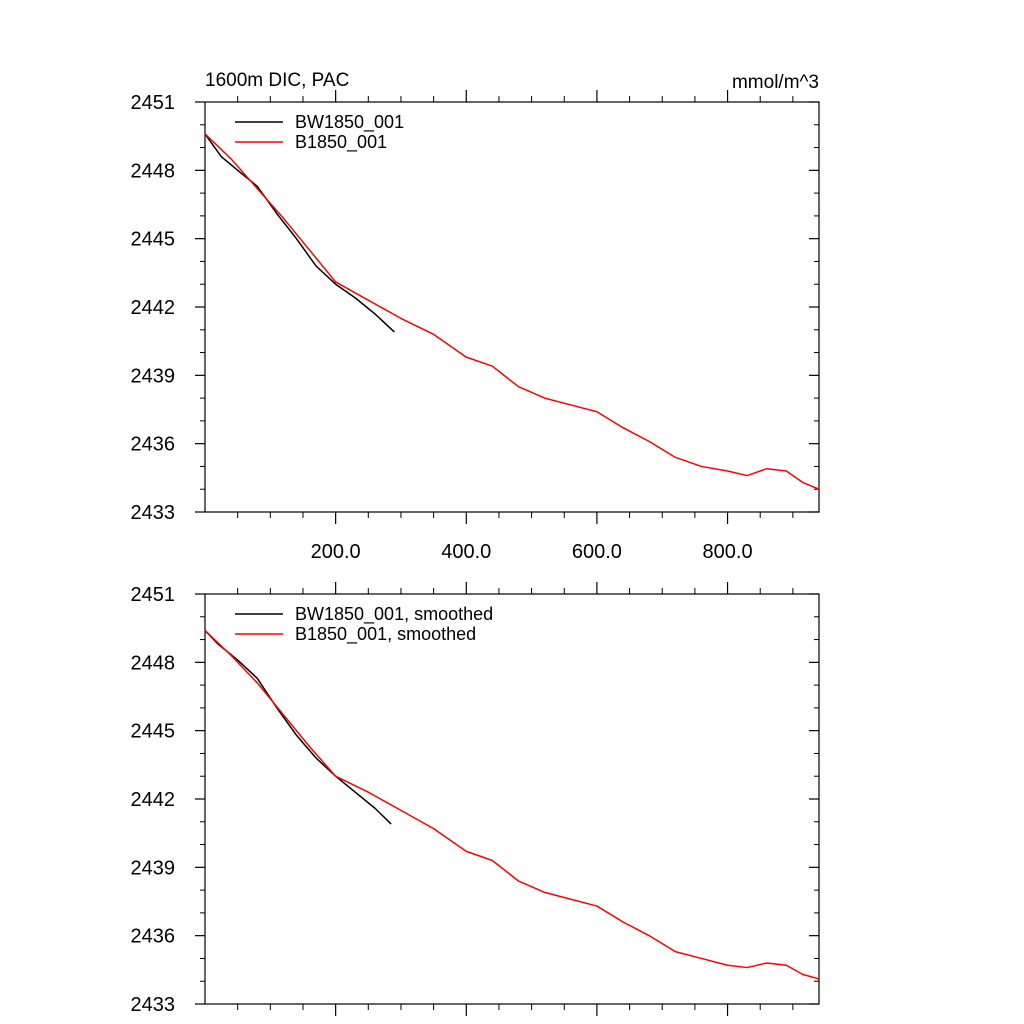 This screenshot has height=1024, width=1024. What do you see at coordinates (597, 552) in the screenshot?
I see `x-tick-label: 600.0` at bounding box center [597, 552].